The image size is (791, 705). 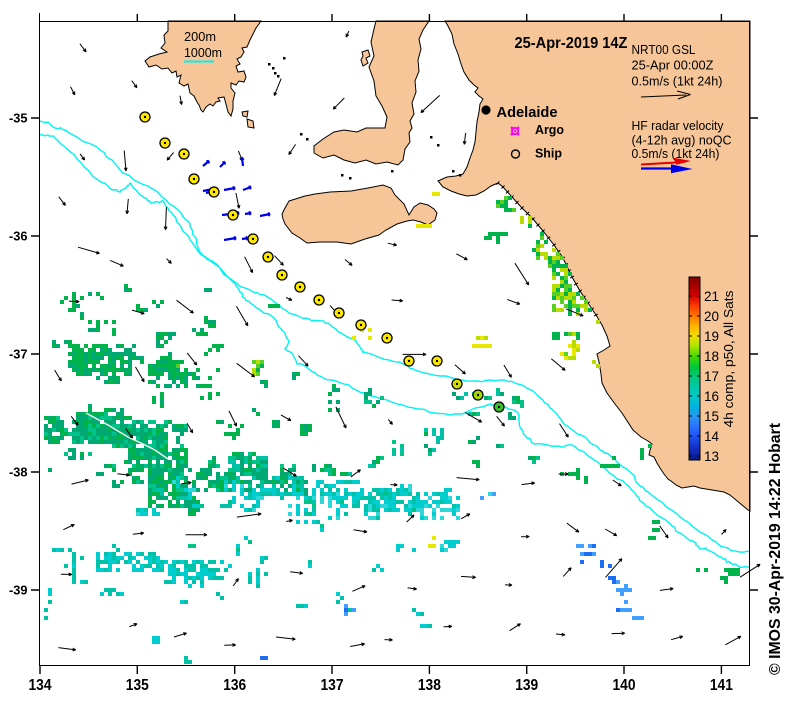 What do you see at coordinates (18, 355) in the screenshot?
I see `svg-text: -37` at bounding box center [18, 355].